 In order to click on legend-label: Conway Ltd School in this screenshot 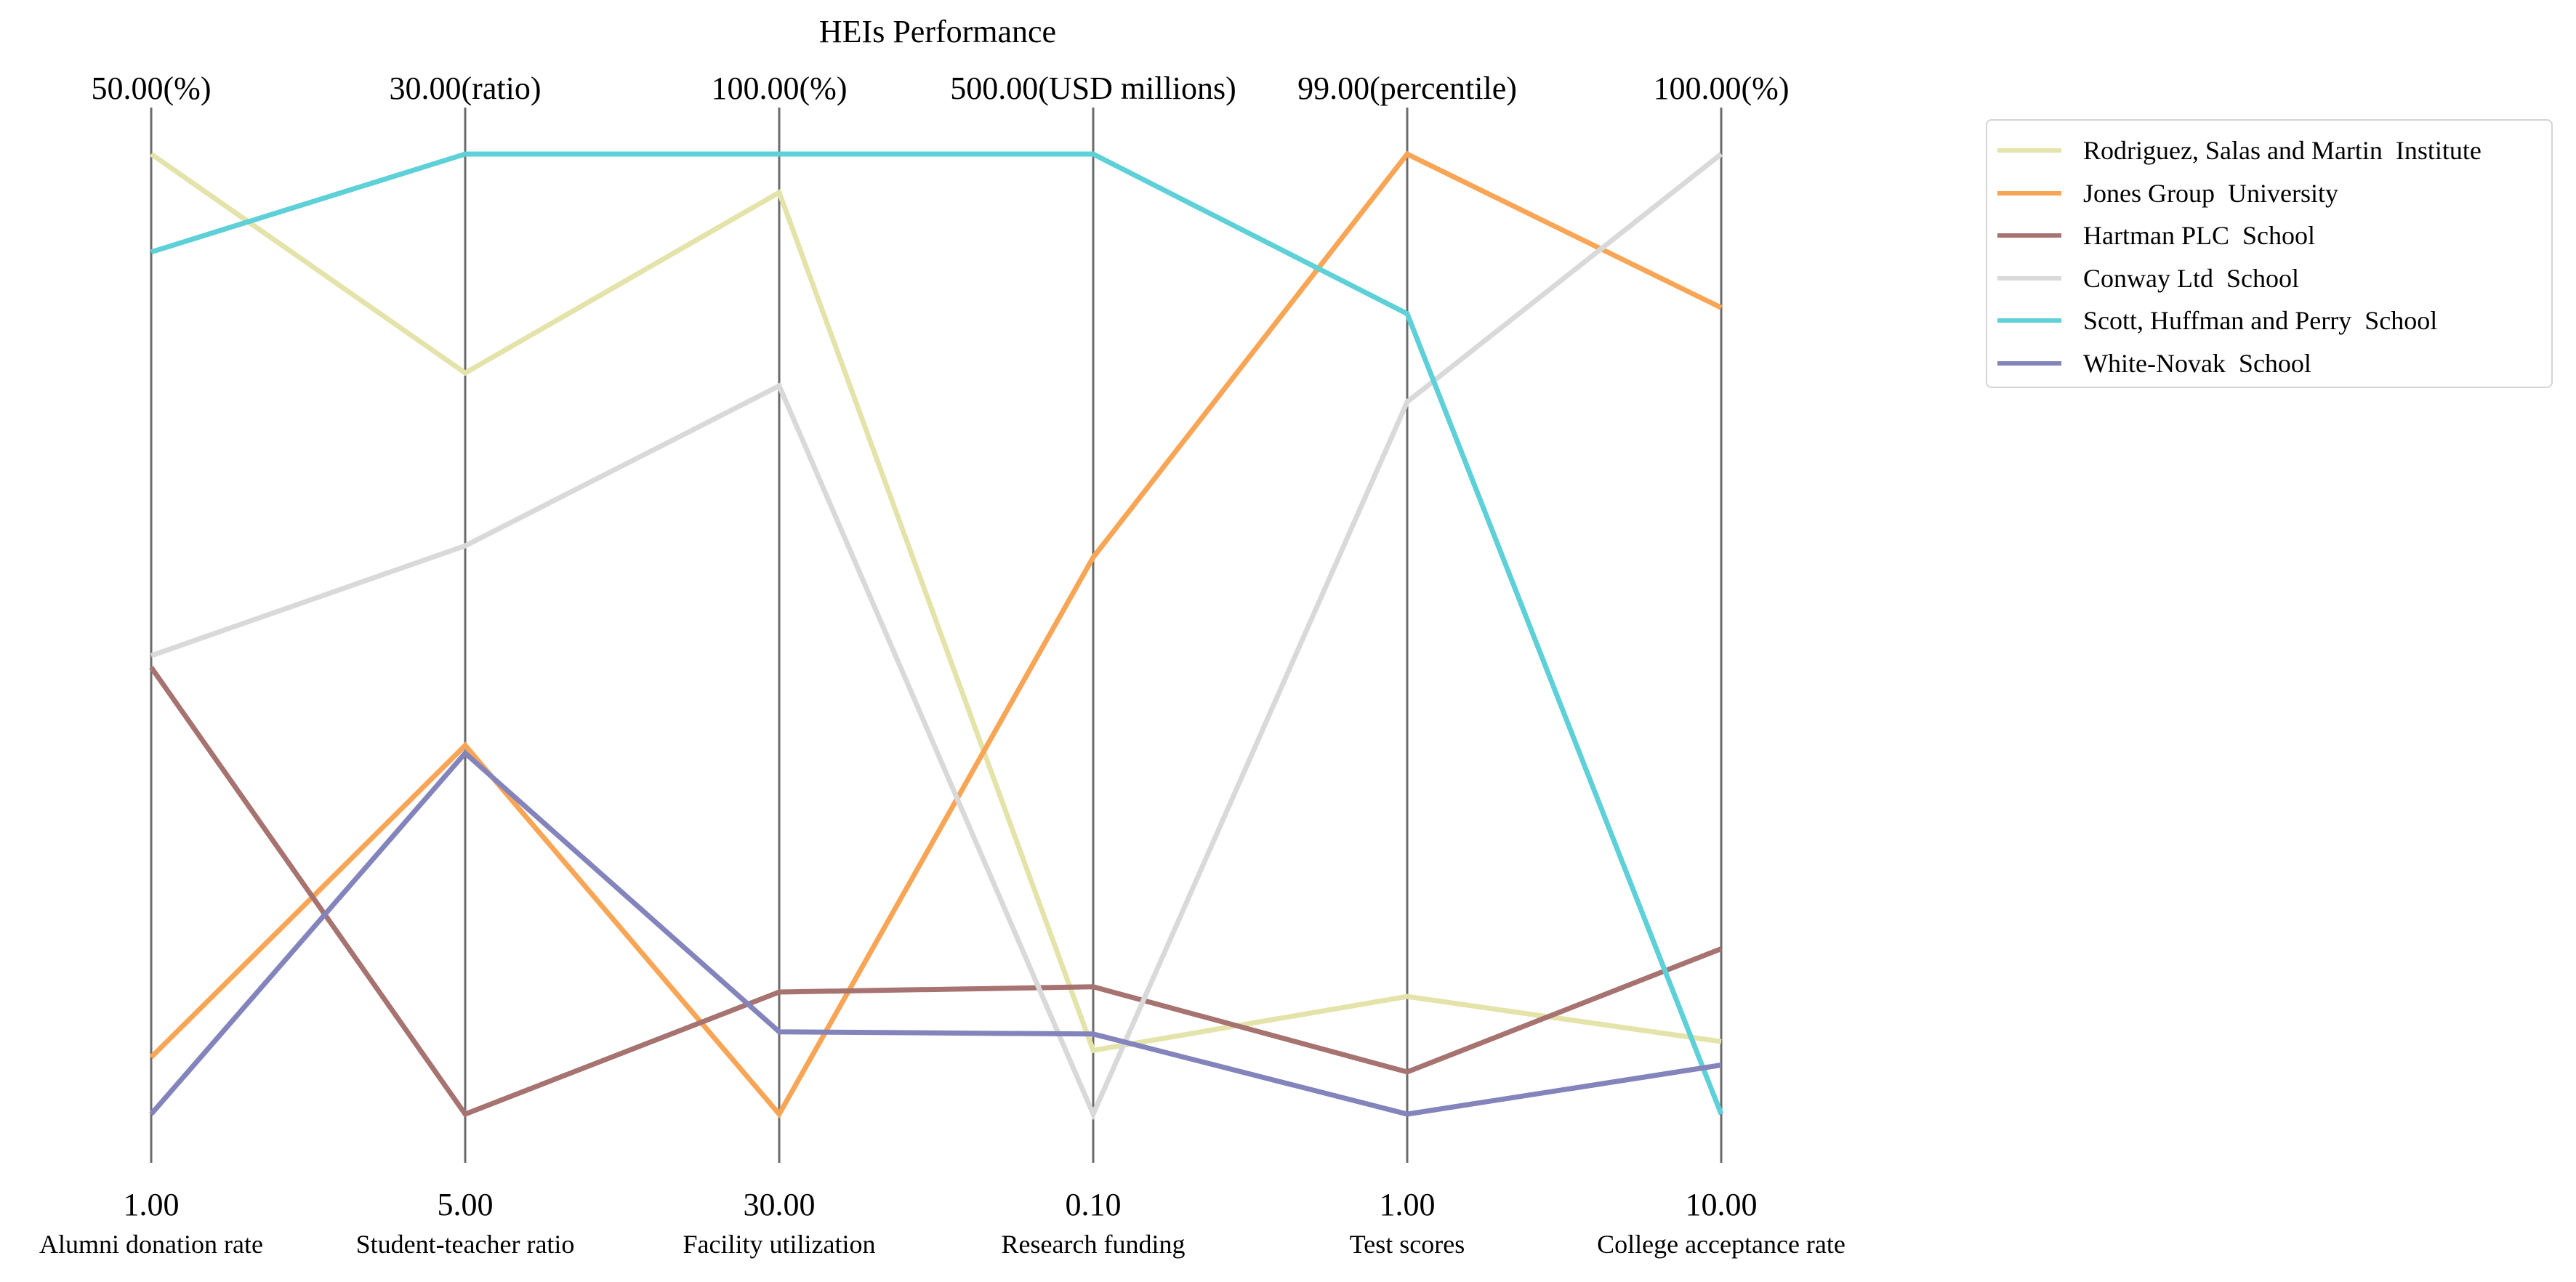, I will do `click(2191, 278)`.